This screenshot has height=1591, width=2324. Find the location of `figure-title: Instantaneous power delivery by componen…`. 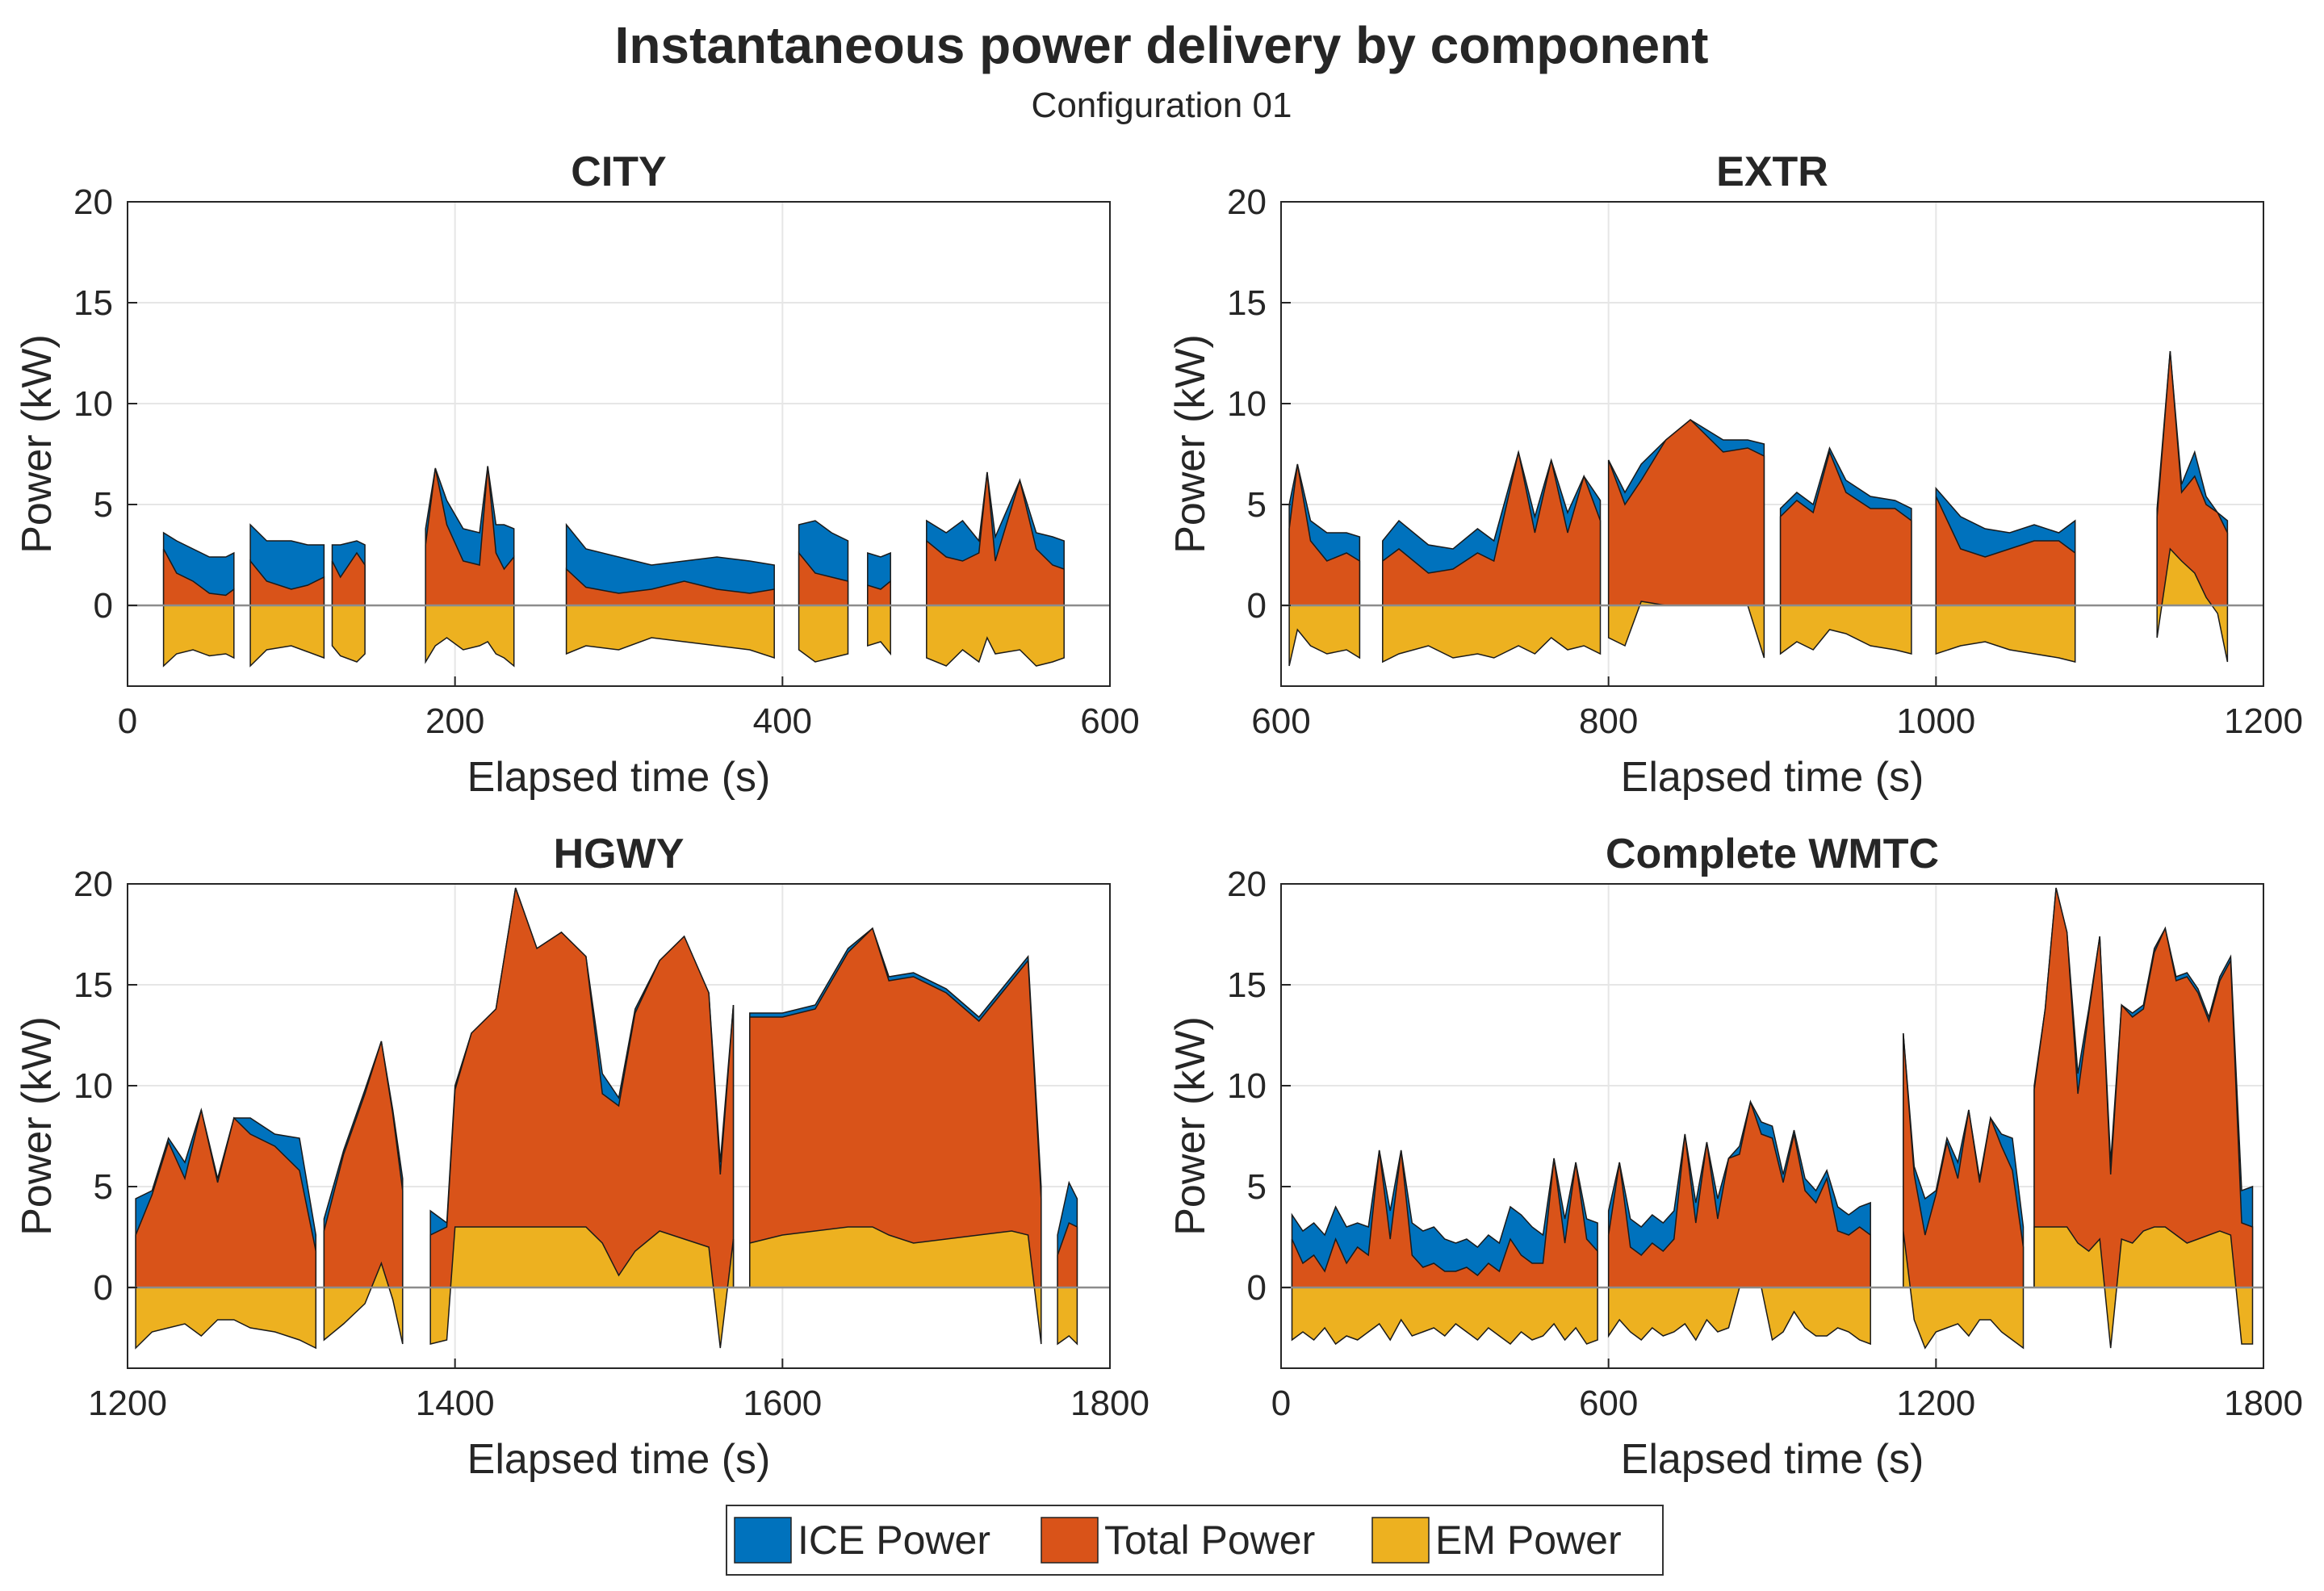

figure-title: Instantaneous power delivery by componen… is located at coordinates (1162, 45).